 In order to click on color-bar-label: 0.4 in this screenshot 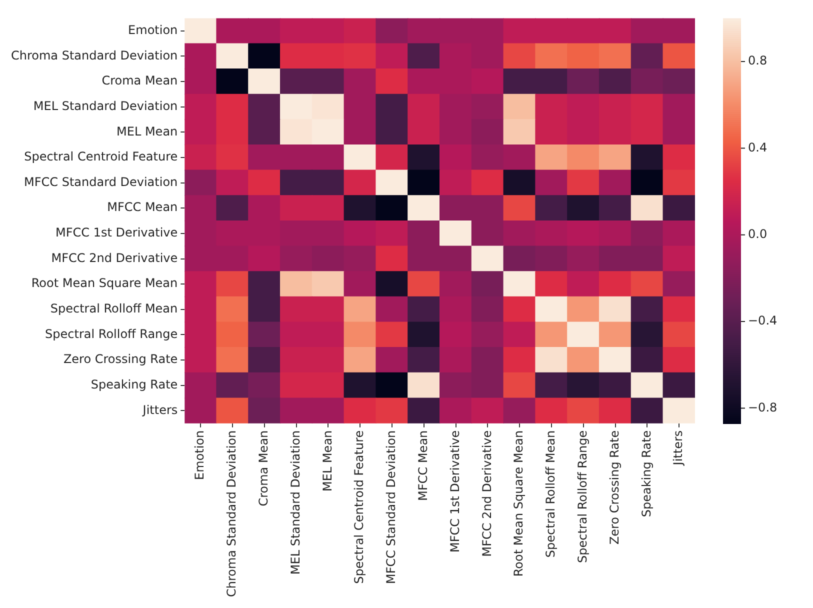, I will do `click(758, 147)`.